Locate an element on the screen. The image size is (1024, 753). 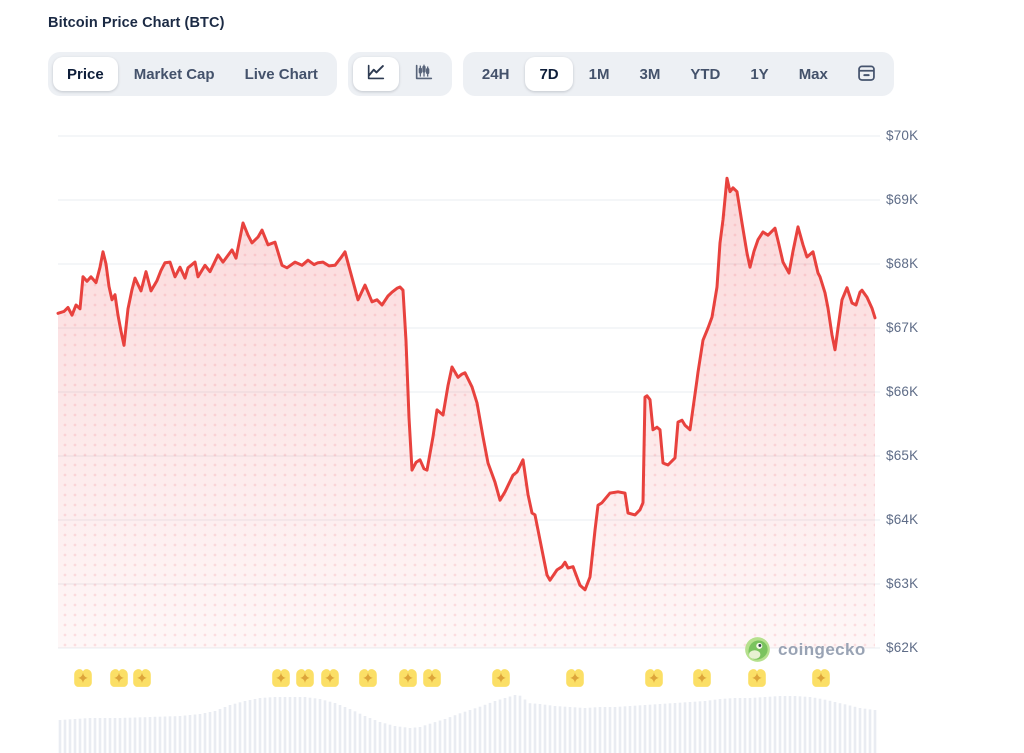
range-3m-button: 3M is located at coordinates (649, 74).